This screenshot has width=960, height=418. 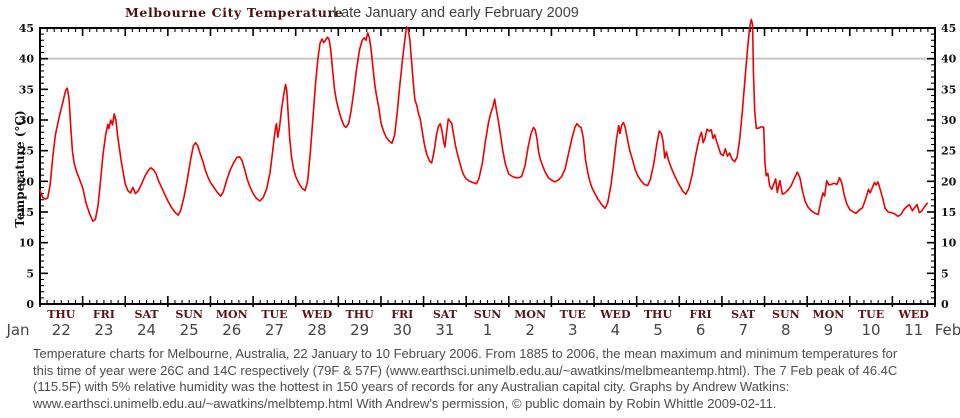 What do you see at coordinates (274, 330) in the screenshot?
I see `date-label: 27` at bounding box center [274, 330].